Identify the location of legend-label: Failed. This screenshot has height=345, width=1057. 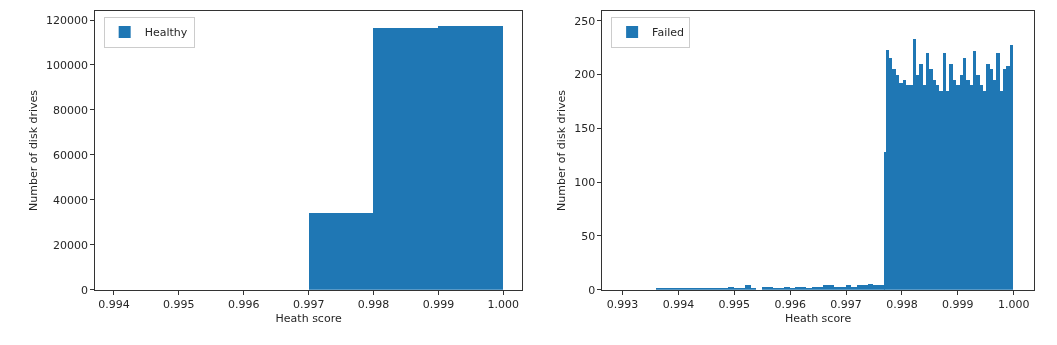
(668, 33).